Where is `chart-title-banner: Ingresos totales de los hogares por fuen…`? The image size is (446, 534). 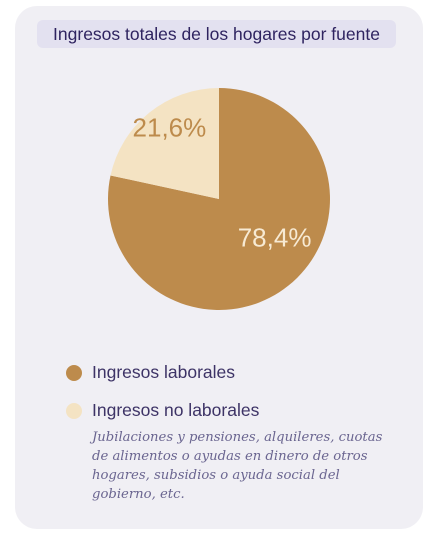 chart-title-banner: Ingresos totales de los hogares por fuen… is located at coordinates (216, 34).